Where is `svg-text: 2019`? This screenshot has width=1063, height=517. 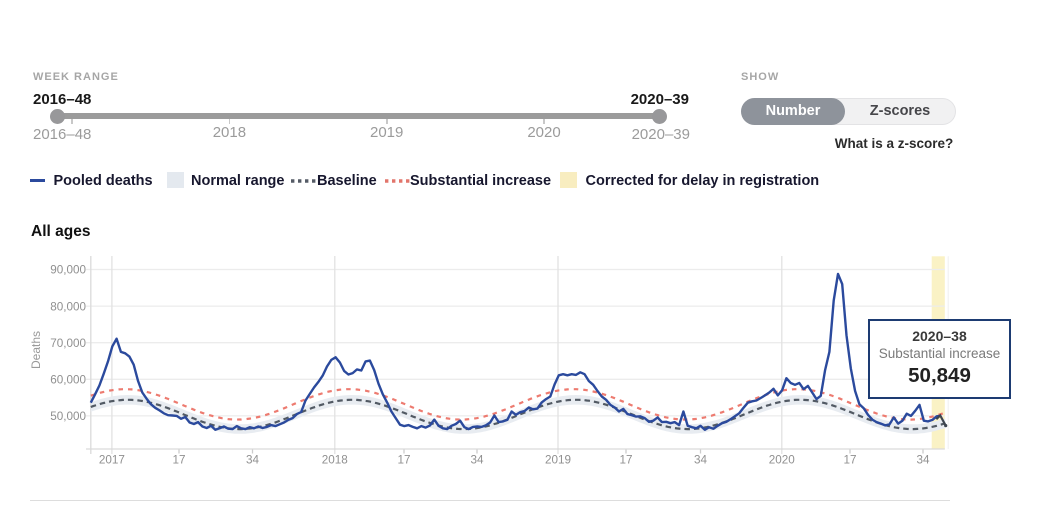 svg-text: 2019 is located at coordinates (558, 460).